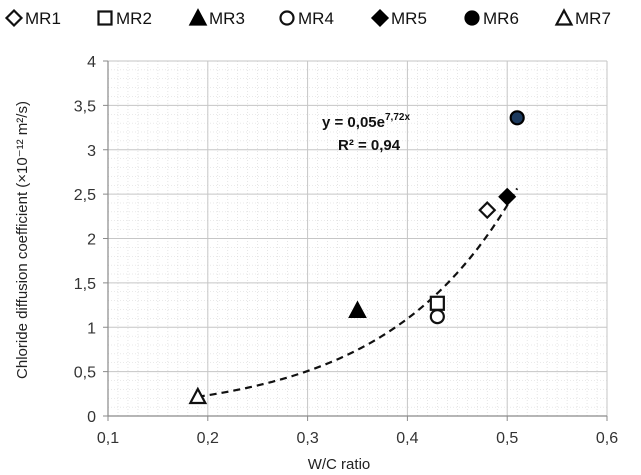  Describe the element at coordinates (380, 18) in the screenshot. I see `legend-marker-mr5` at that location.